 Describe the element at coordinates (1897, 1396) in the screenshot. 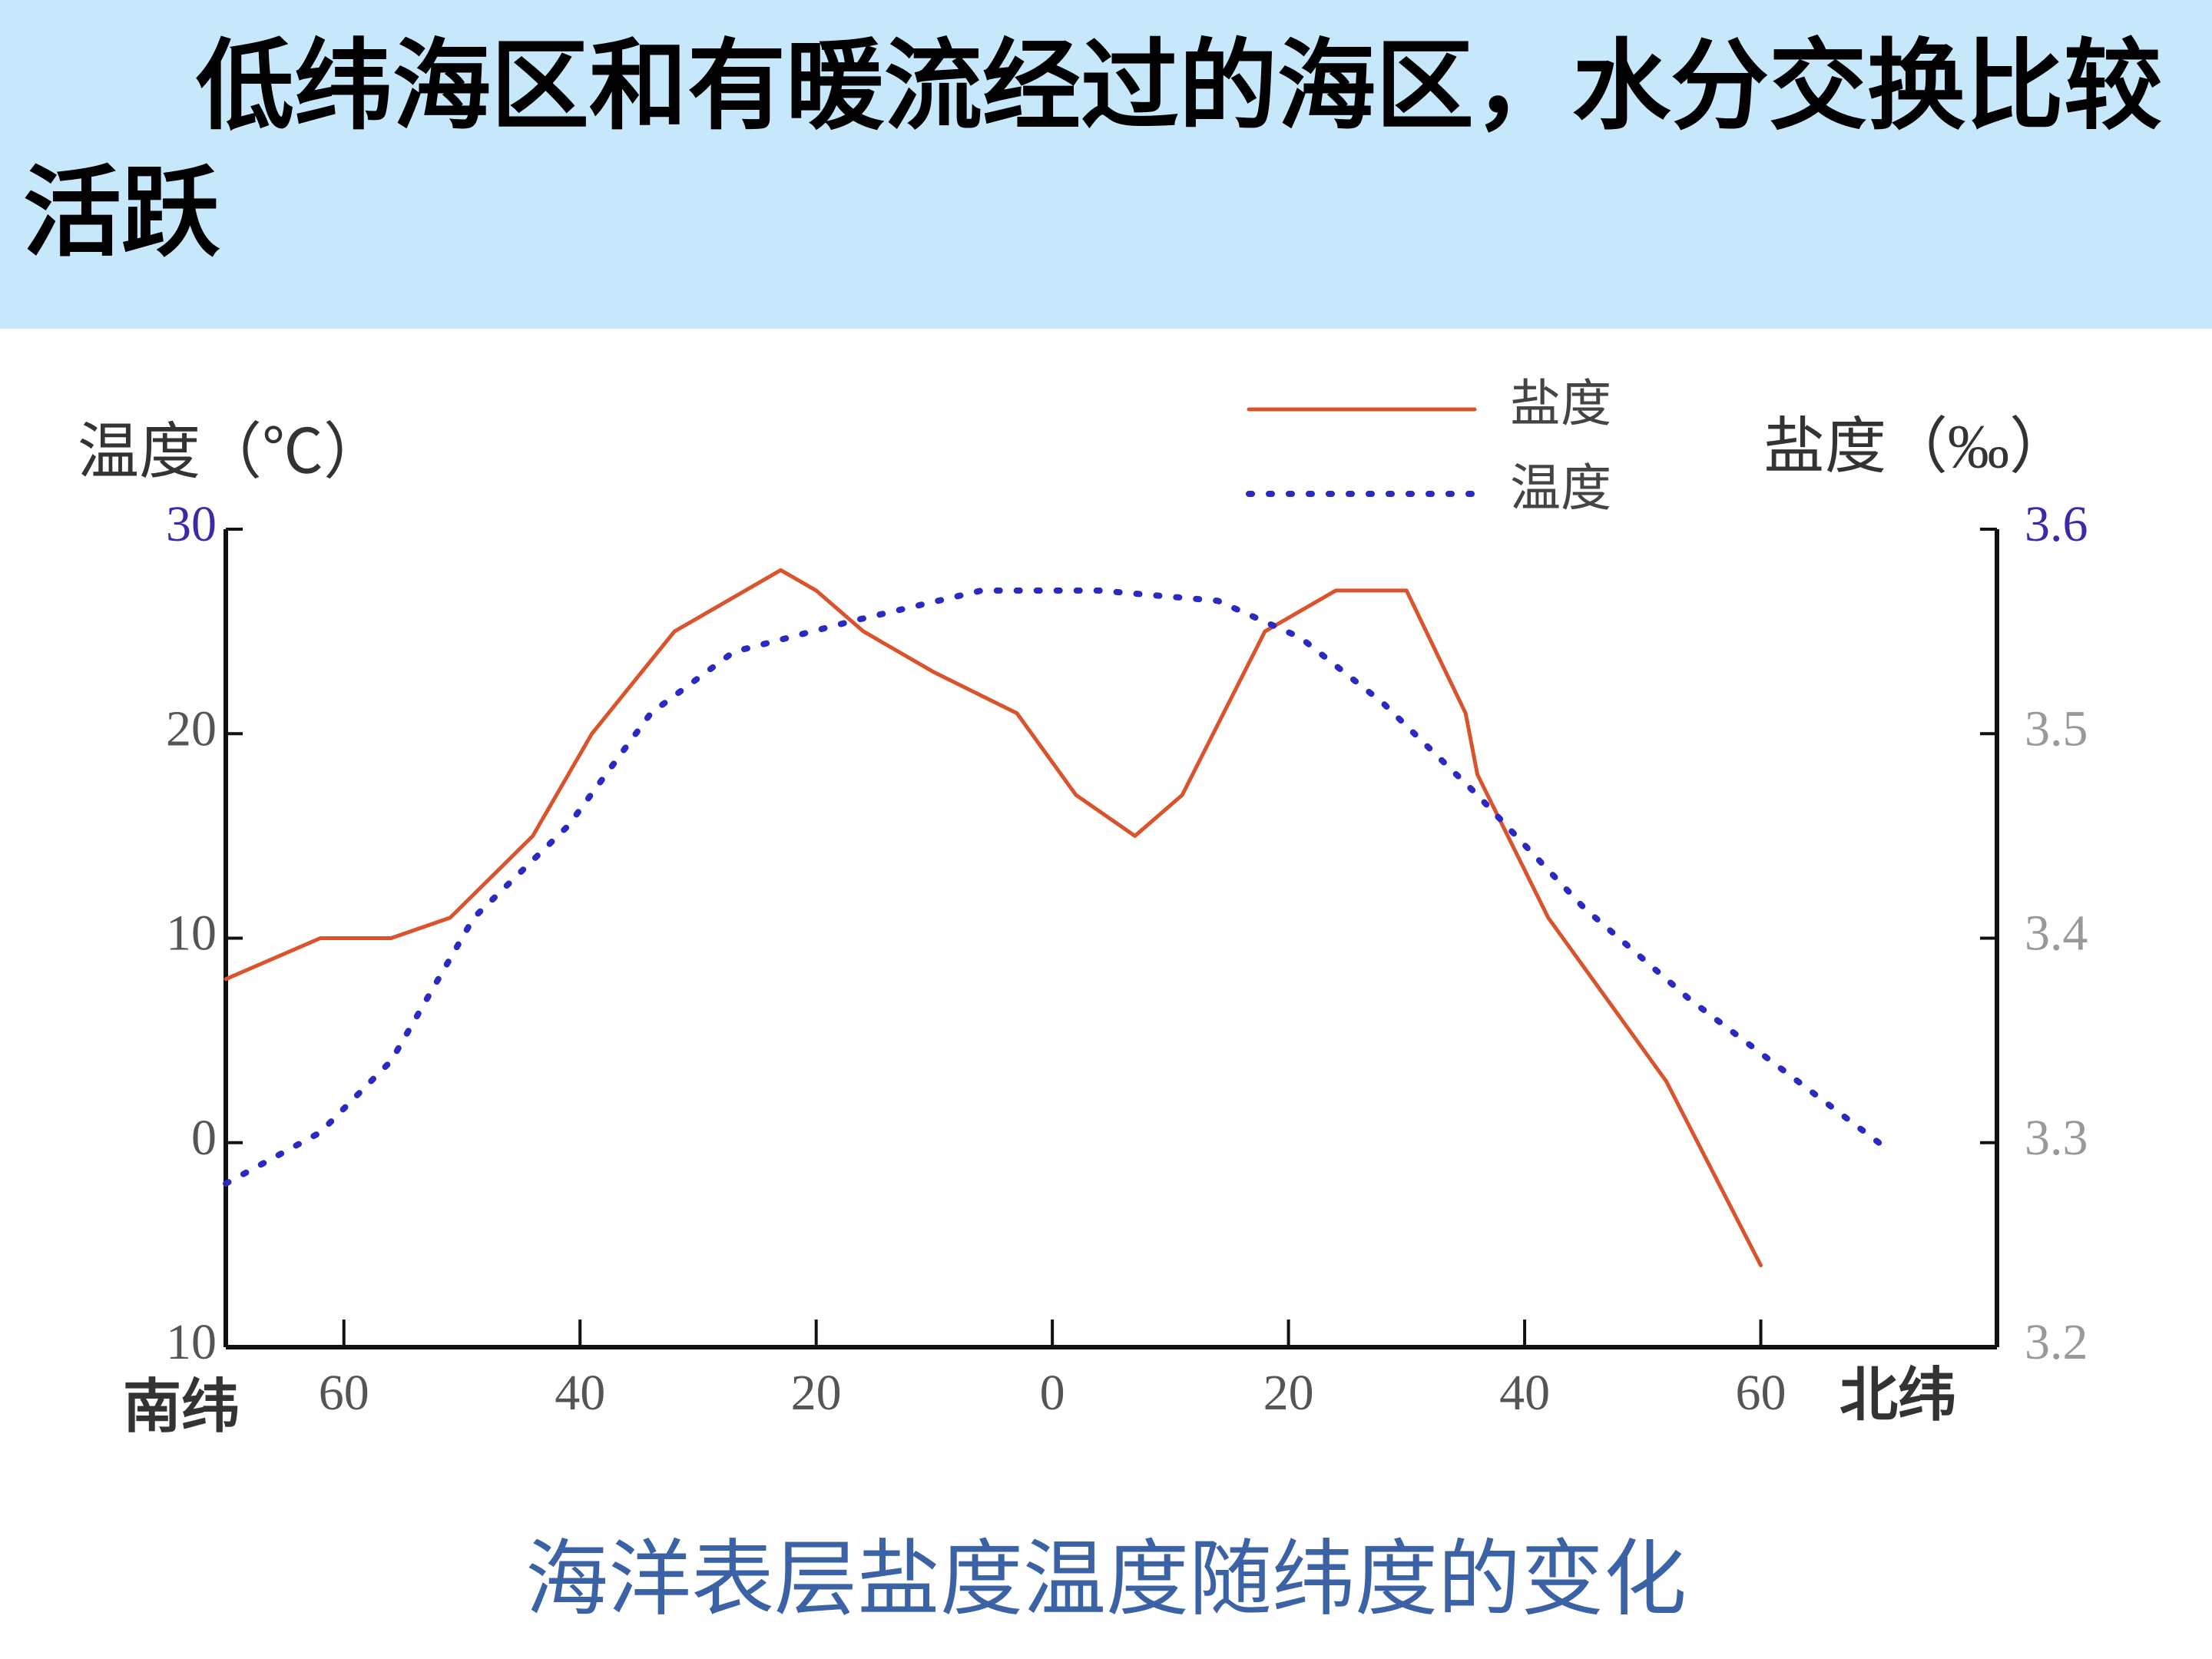

I see `x-axis-label: 北纬` at that location.